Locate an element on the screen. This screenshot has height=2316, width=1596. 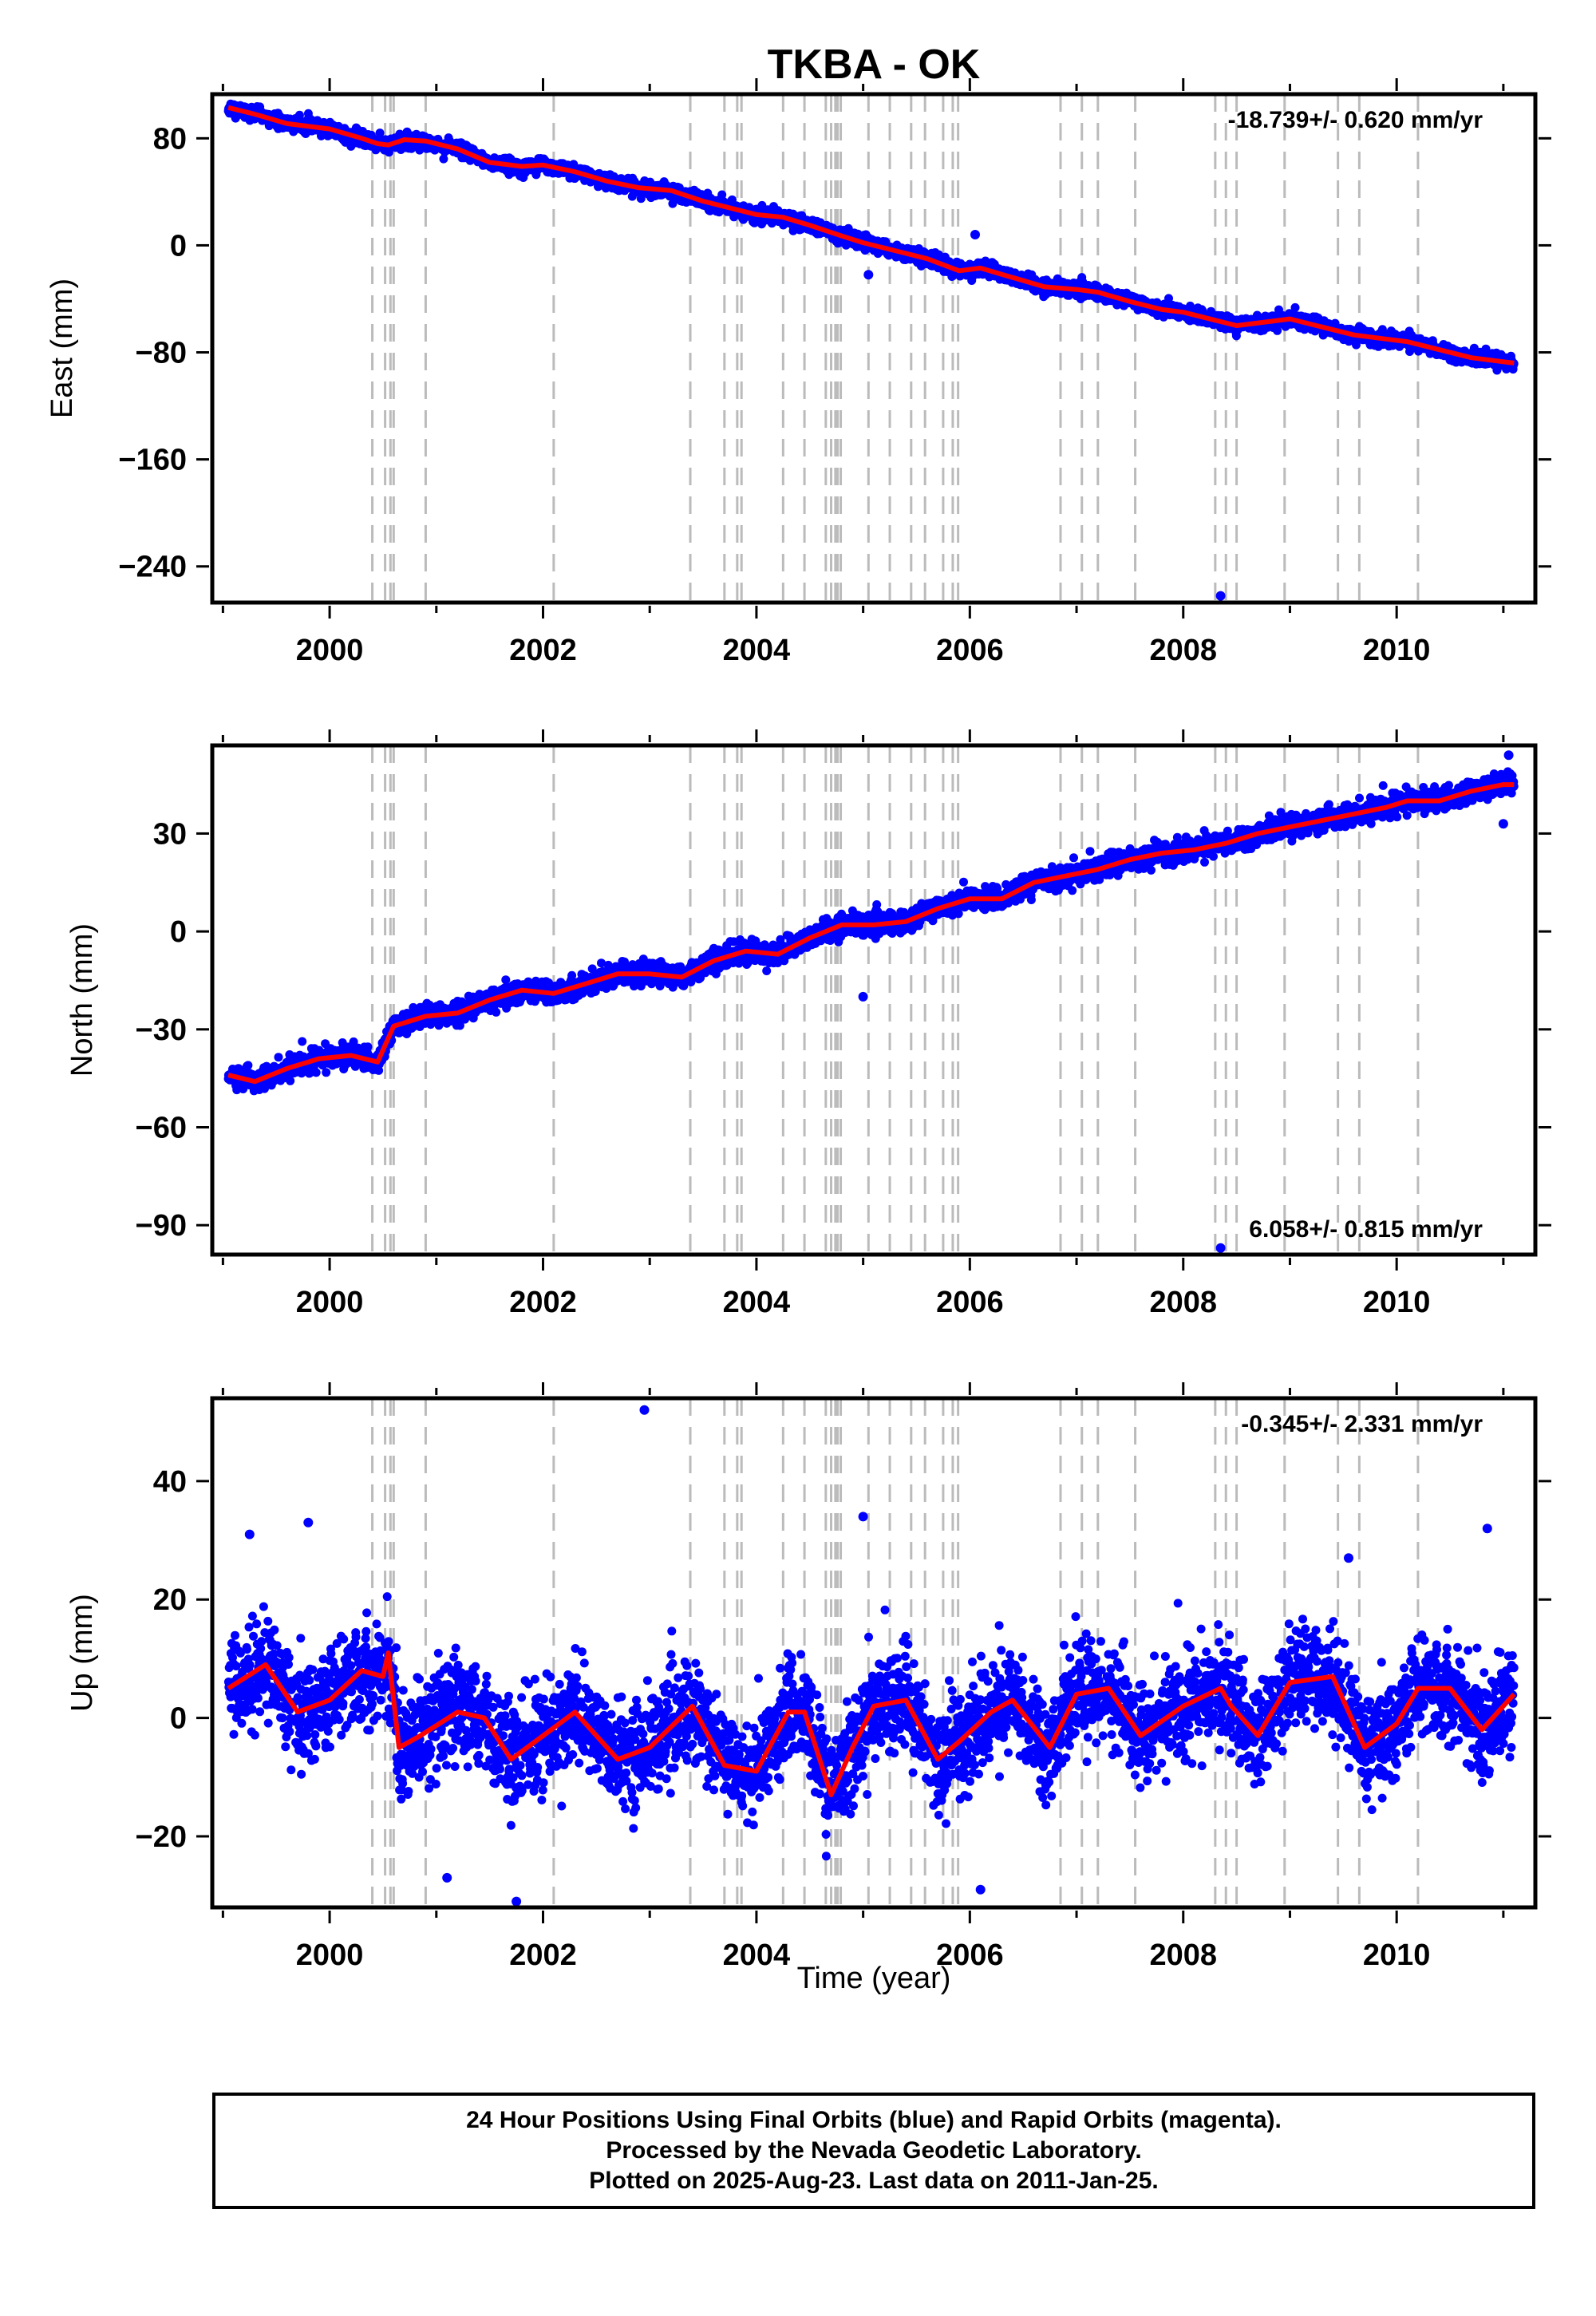
y-tick-label: −240 is located at coordinates (152, 567).